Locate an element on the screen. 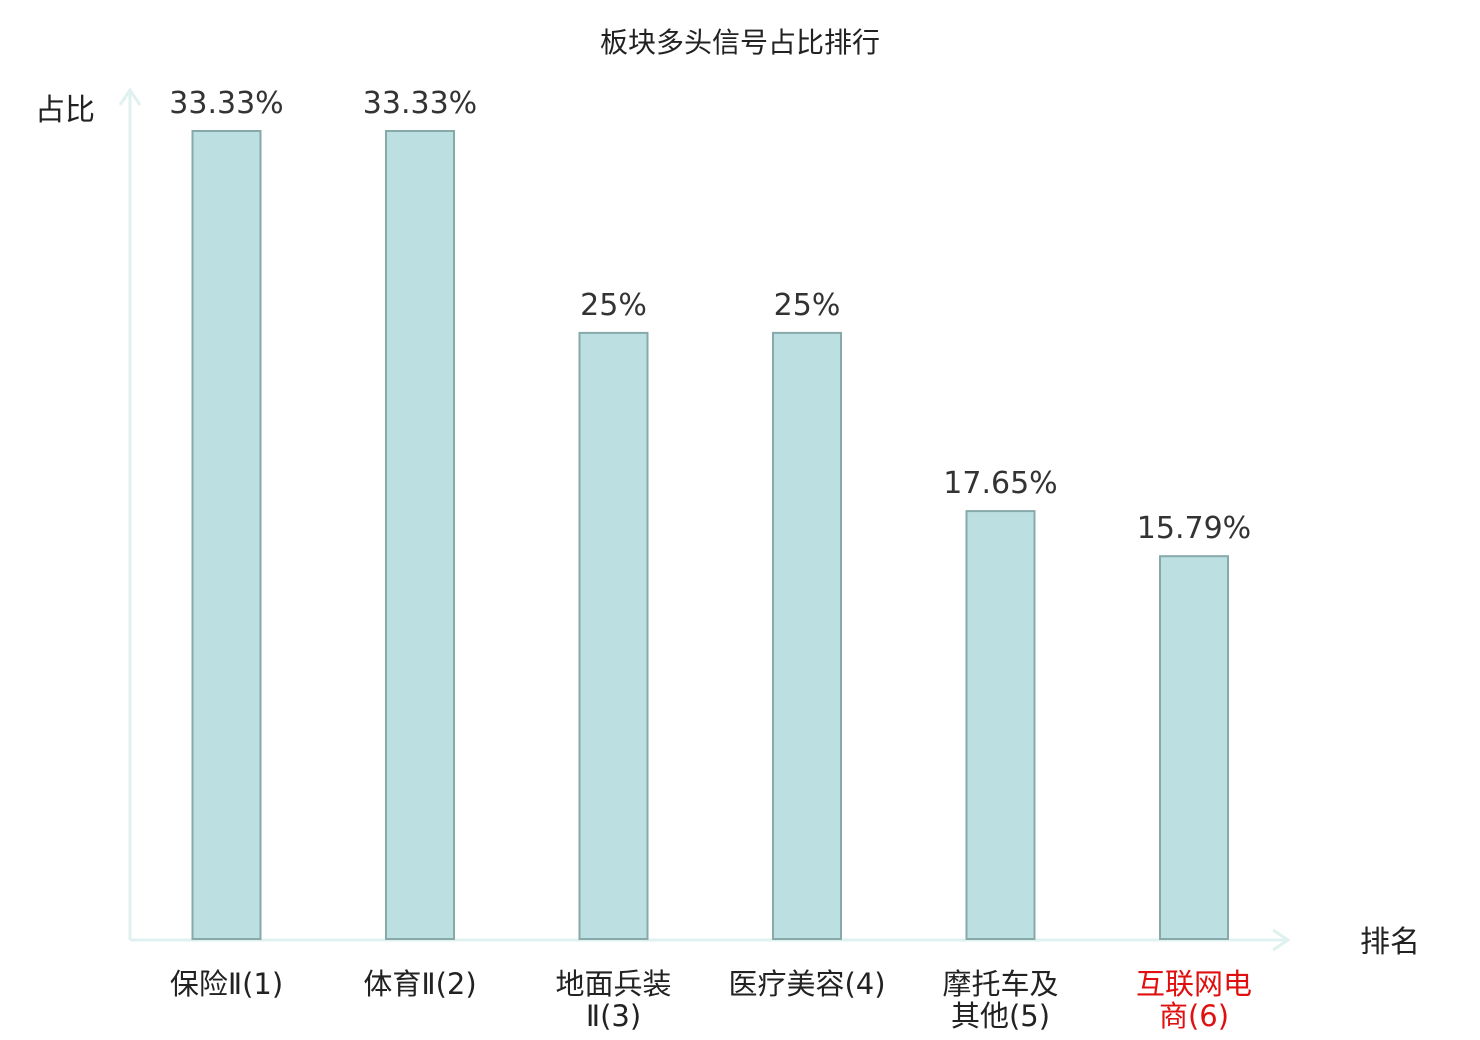 This screenshot has height=1040, width=1480. x-axis-label: 排名 is located at coordinates (1390, 942).